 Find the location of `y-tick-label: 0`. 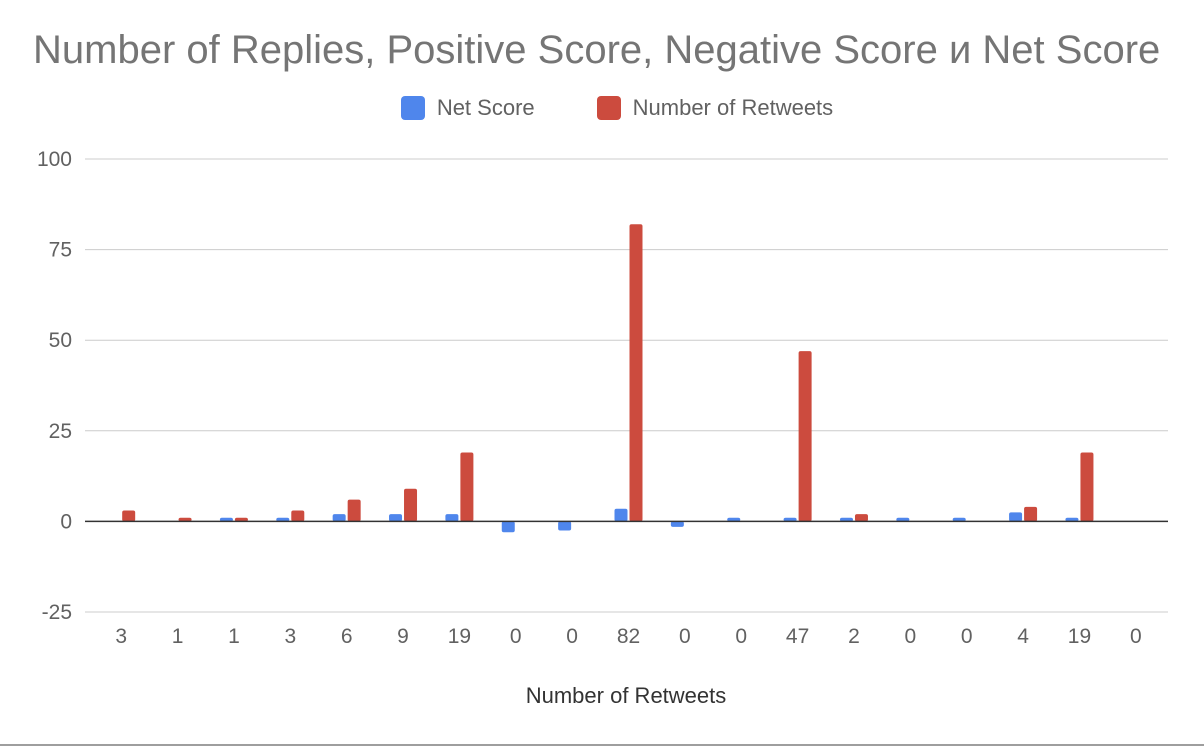

y-tick-label: 0 is located at coordinates (66, 521).